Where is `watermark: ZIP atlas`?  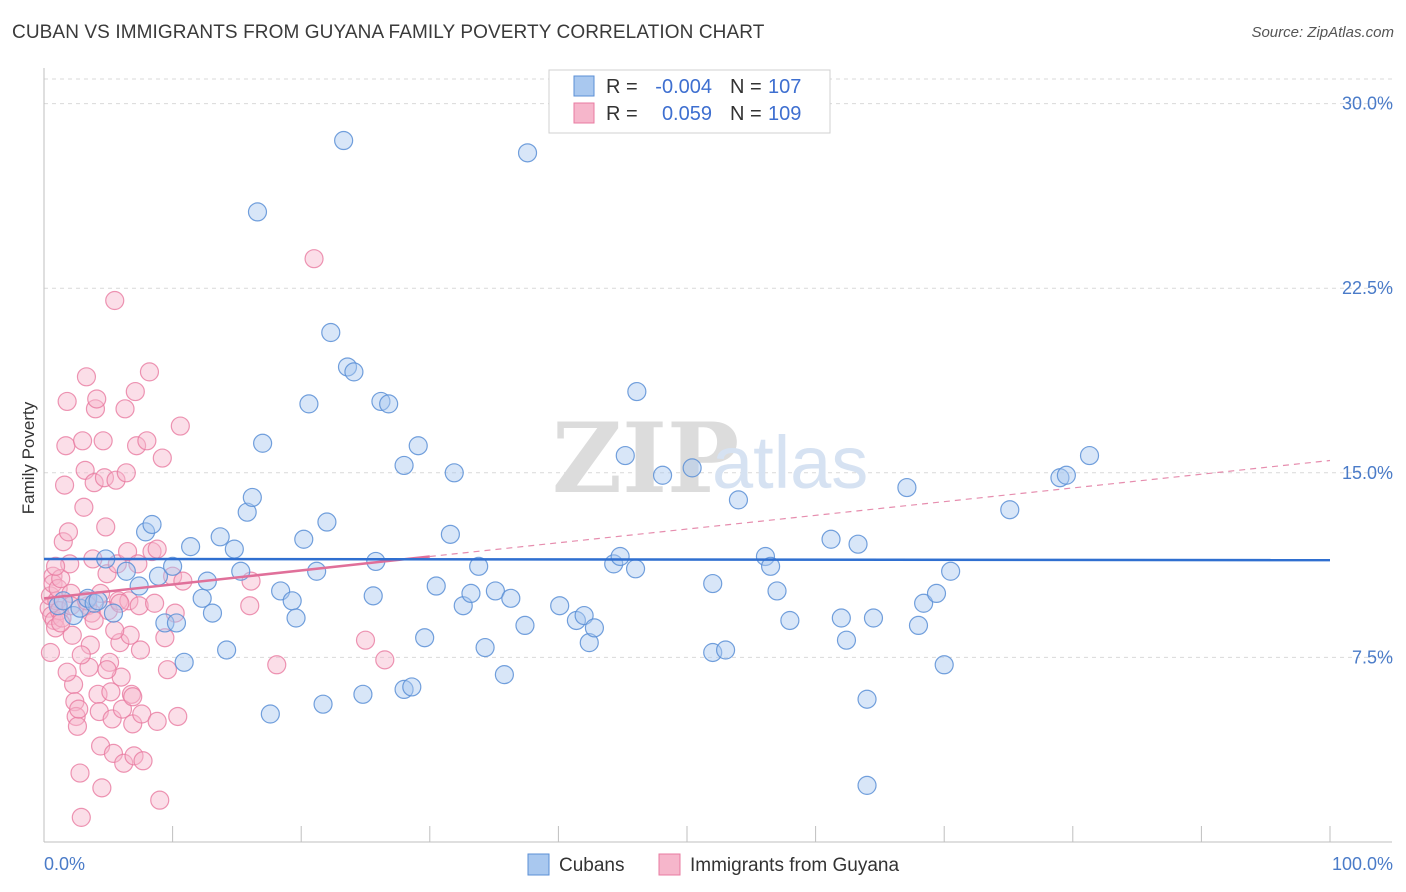
watermark: ZIP atlas is located at coordinates (710, 458).